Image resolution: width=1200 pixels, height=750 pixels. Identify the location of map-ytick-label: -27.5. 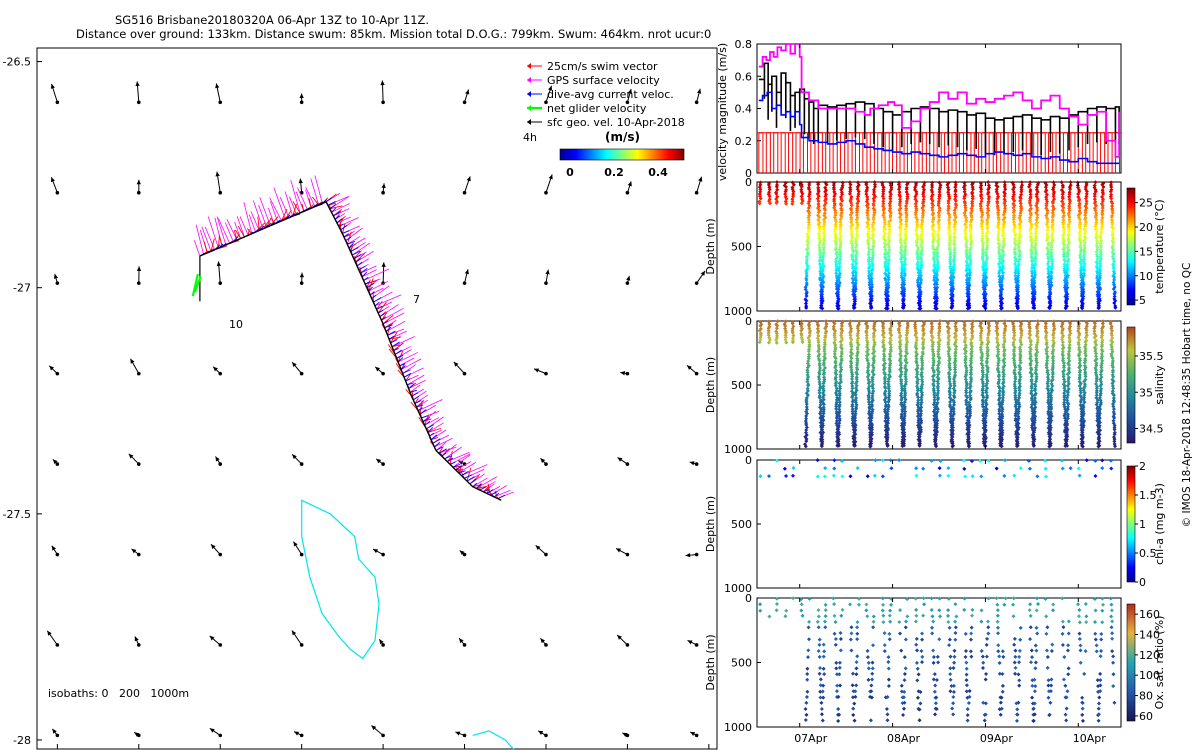
(17, 514).